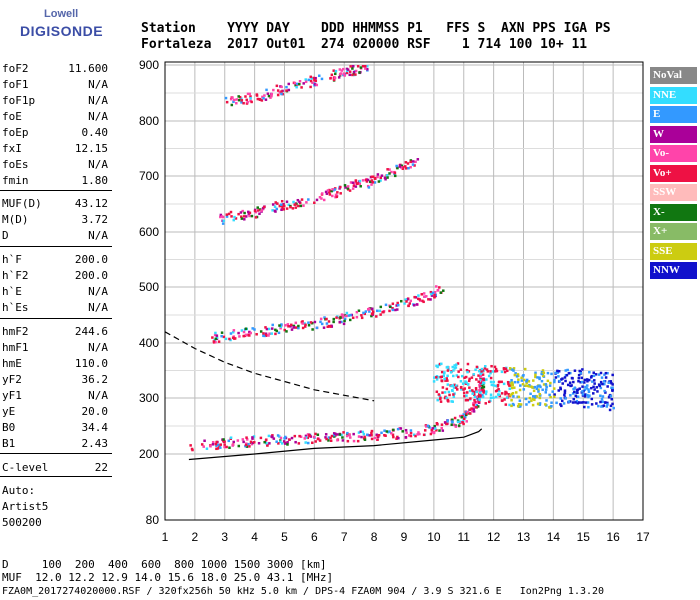  Describe the element at coordinates (5, 235) in the screenshot. I see `param-key: D` at that location.